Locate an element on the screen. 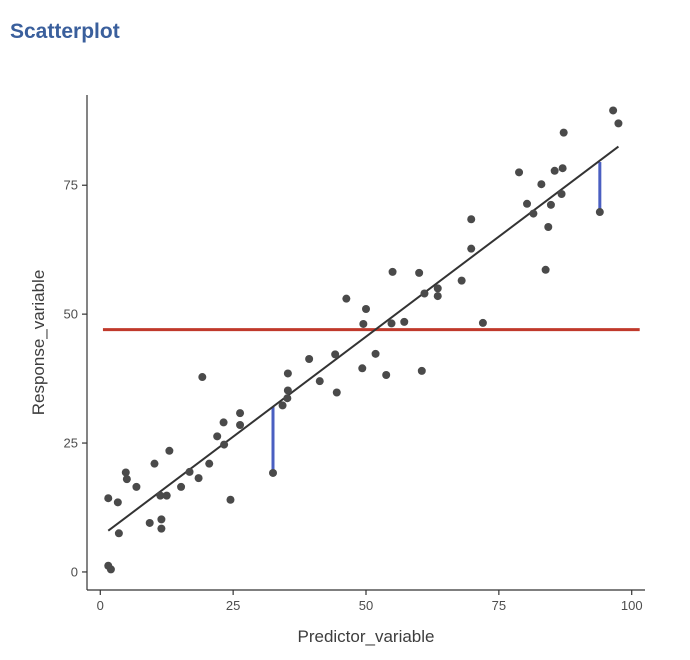  y-axis-ticks: 0 25 50 75 is located at coordinates (75, 378).